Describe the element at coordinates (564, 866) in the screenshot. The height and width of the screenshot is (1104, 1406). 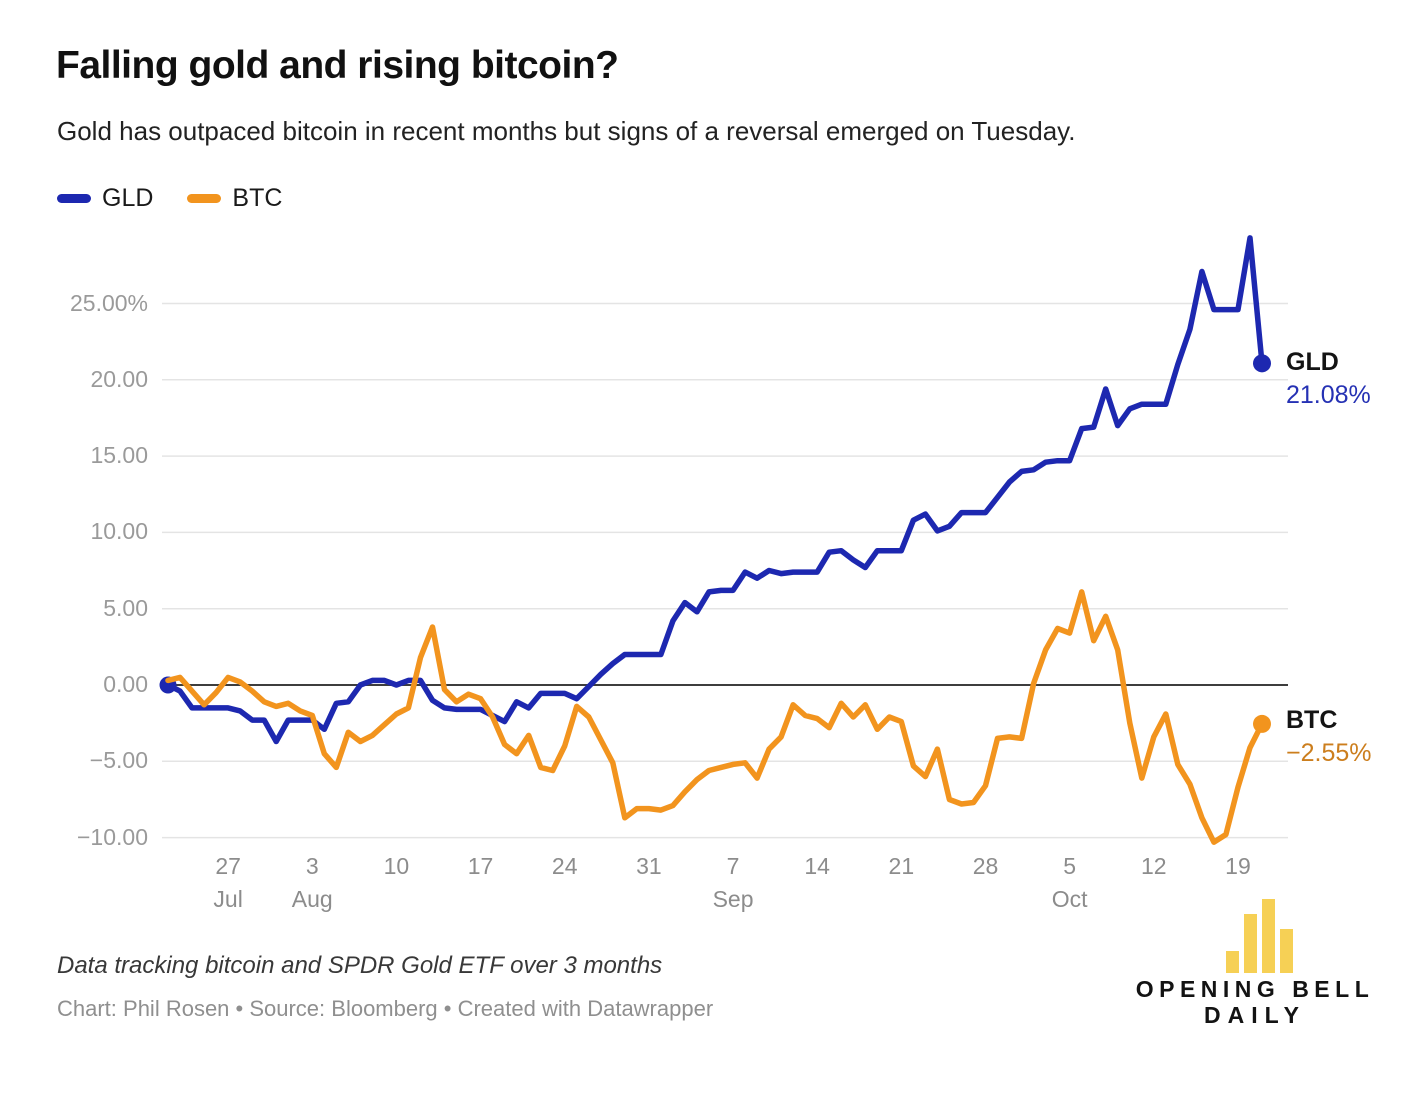
I see `x-axis-day-label: 24` at that location.